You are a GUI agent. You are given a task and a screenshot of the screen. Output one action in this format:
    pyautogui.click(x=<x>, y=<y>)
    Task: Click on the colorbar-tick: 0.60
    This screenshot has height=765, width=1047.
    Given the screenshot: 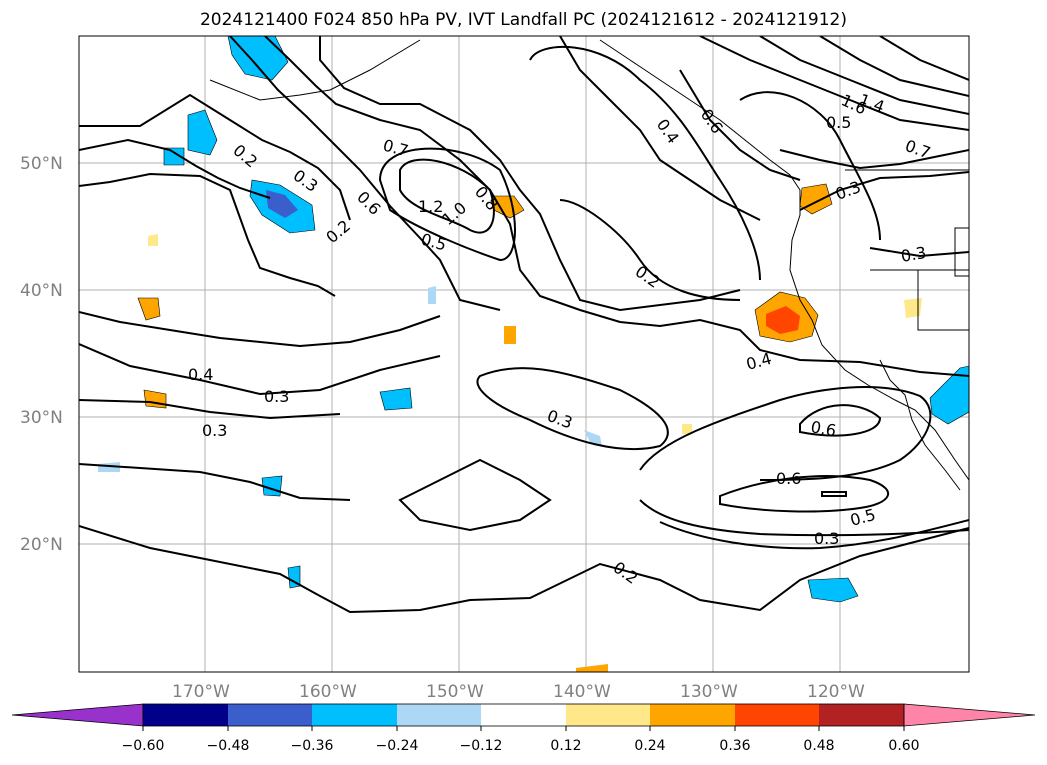 What is the action you would take?
    pyautogui.click(x=903, y=746)
    